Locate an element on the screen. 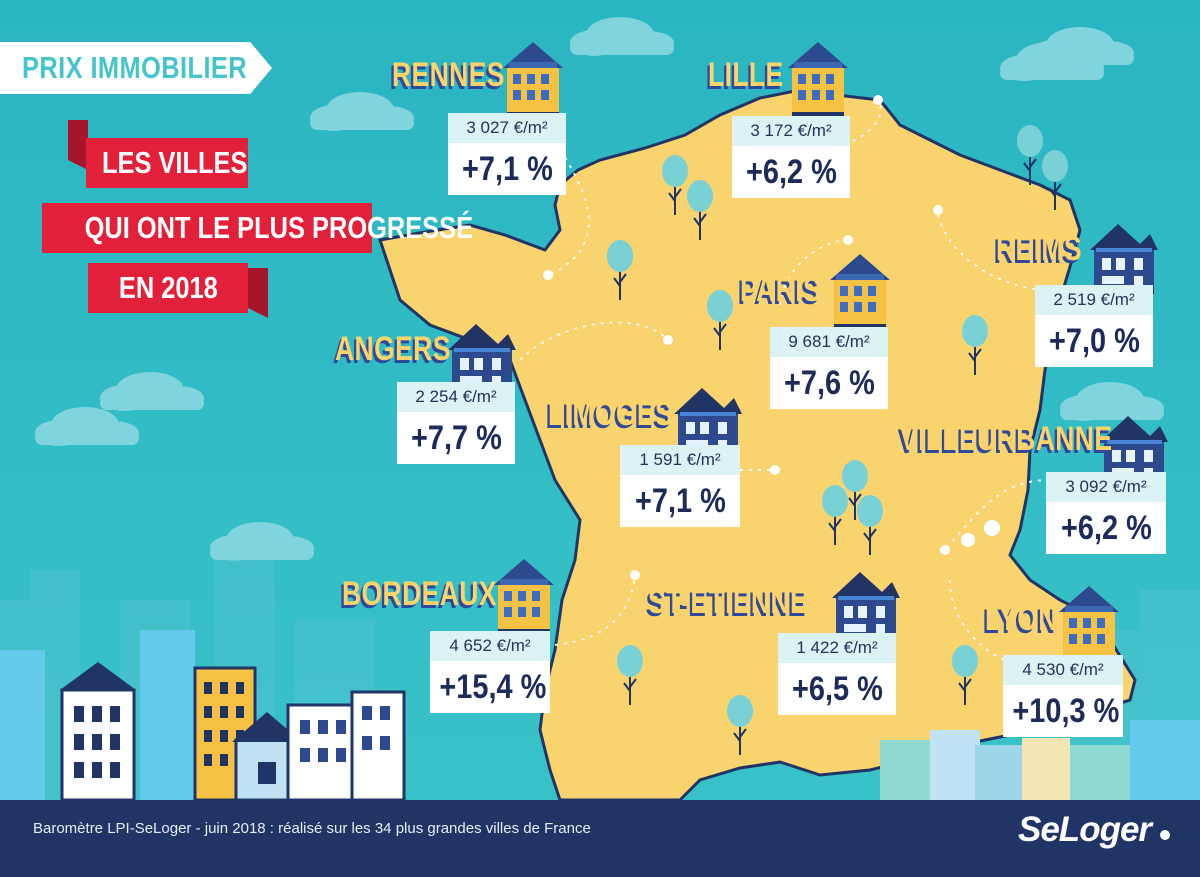 Image resolution: width=1200 pixels, height=877 pixels. price-card-st-etienne: 1 422 €/m² +6,5 % is located at coordinates (837, 674).